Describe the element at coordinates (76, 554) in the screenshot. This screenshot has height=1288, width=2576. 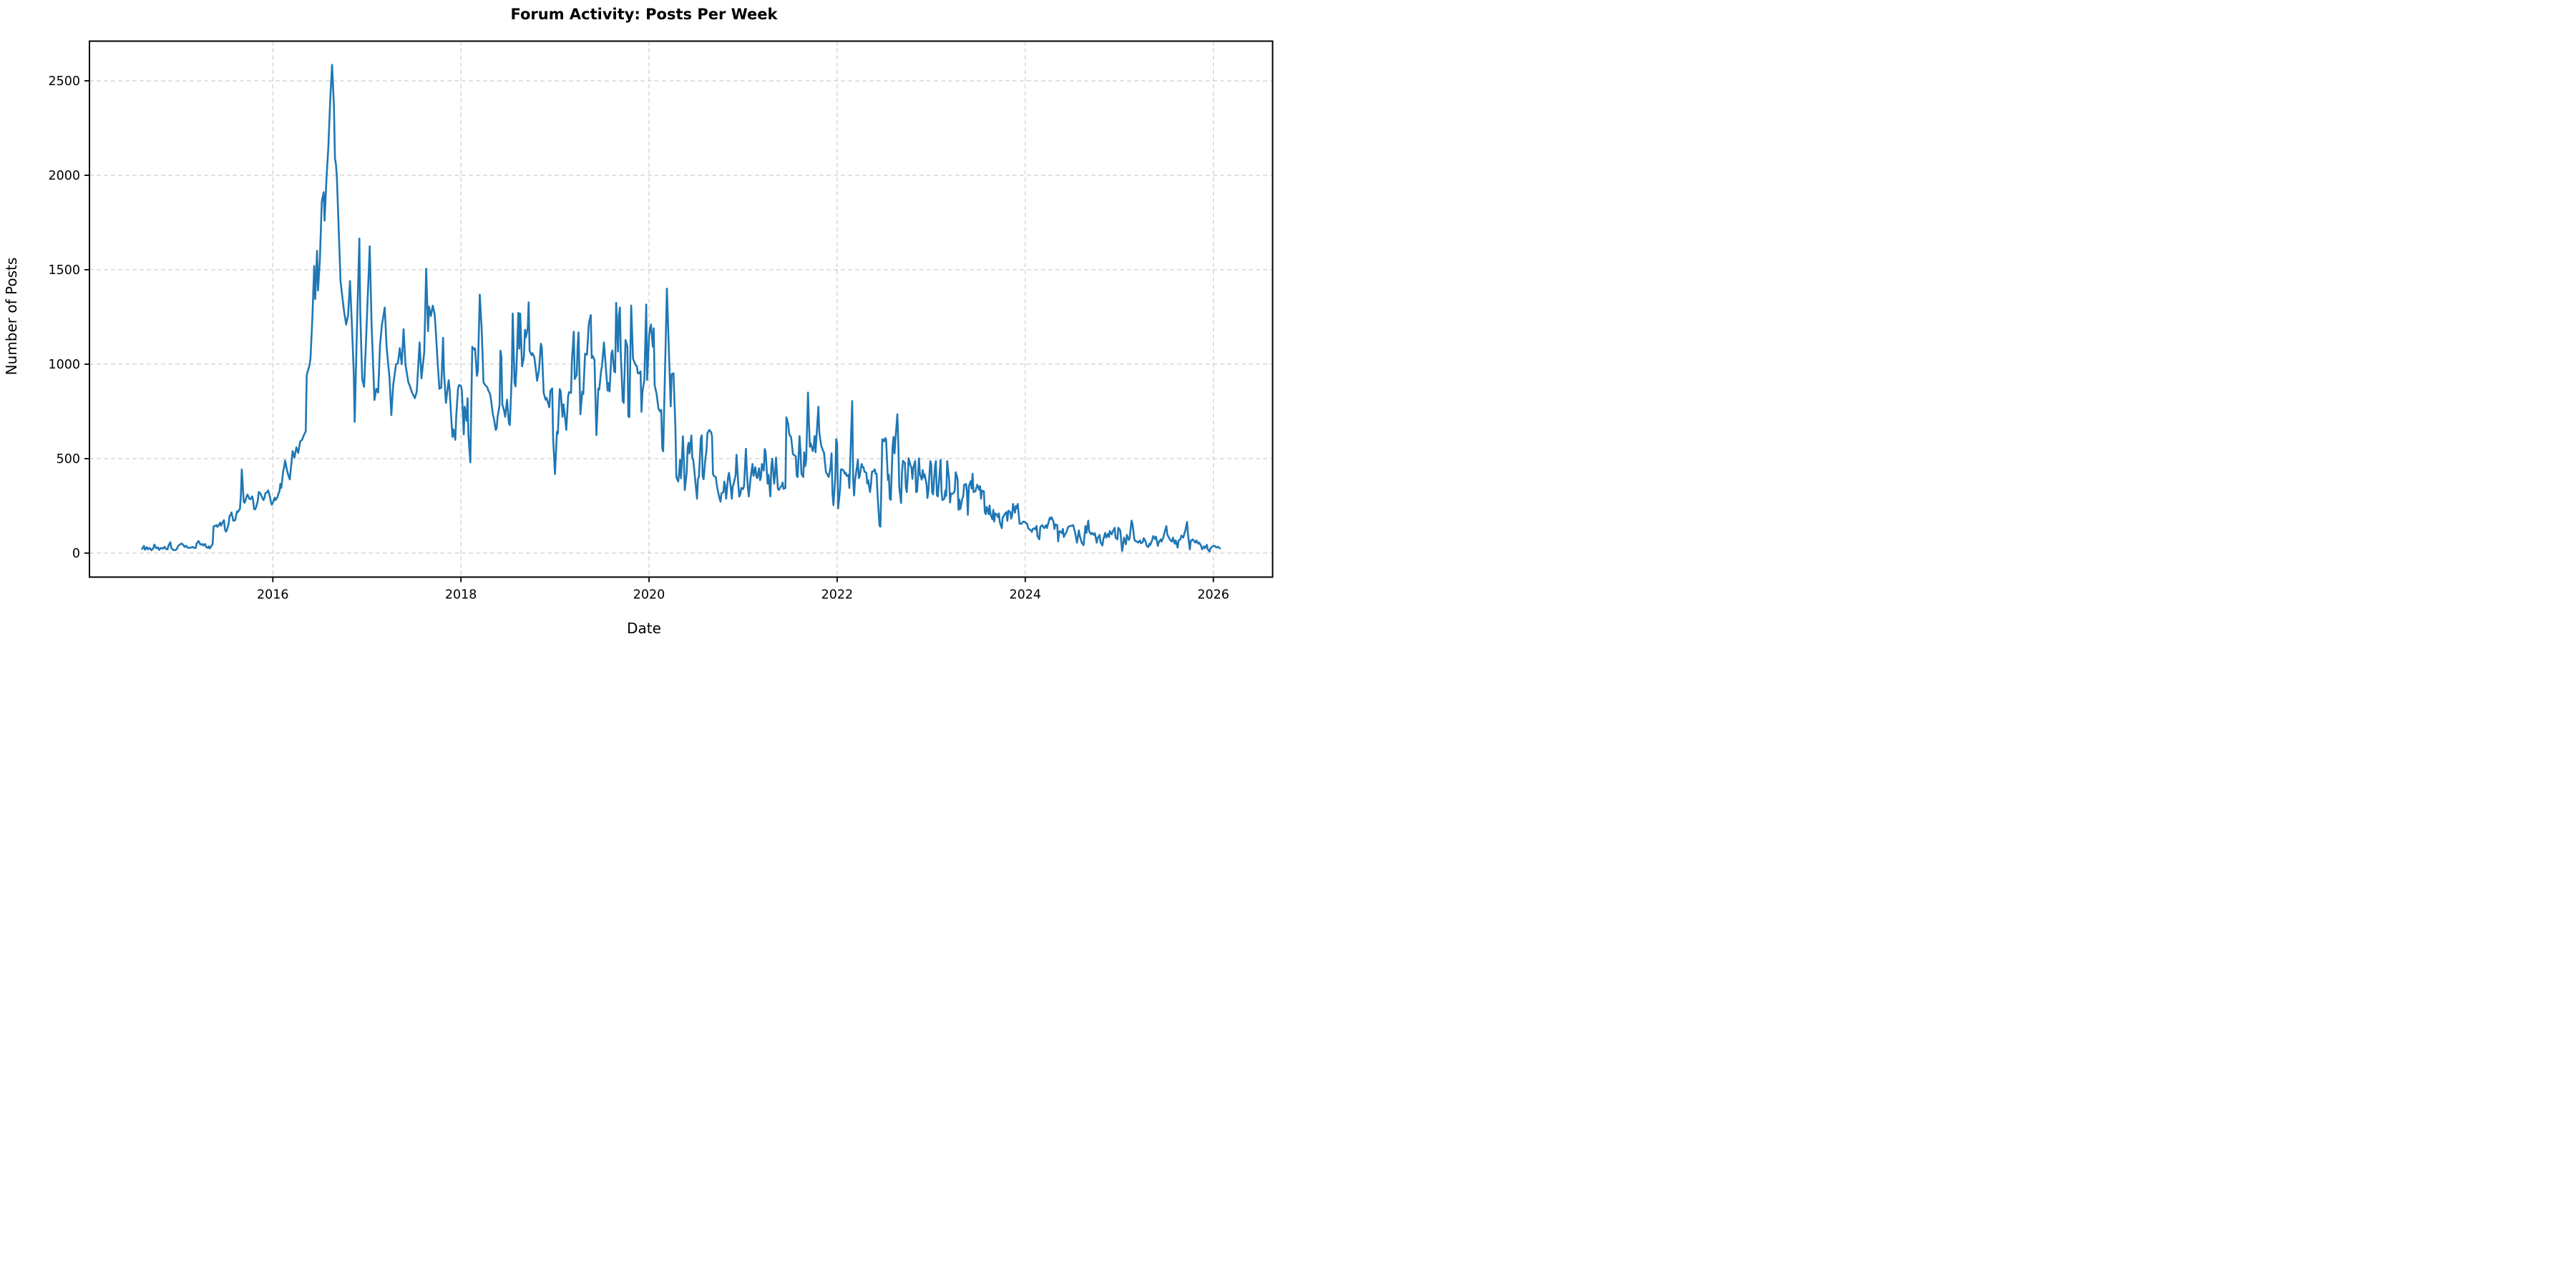
I see `y-tick-label: 0` at that location.